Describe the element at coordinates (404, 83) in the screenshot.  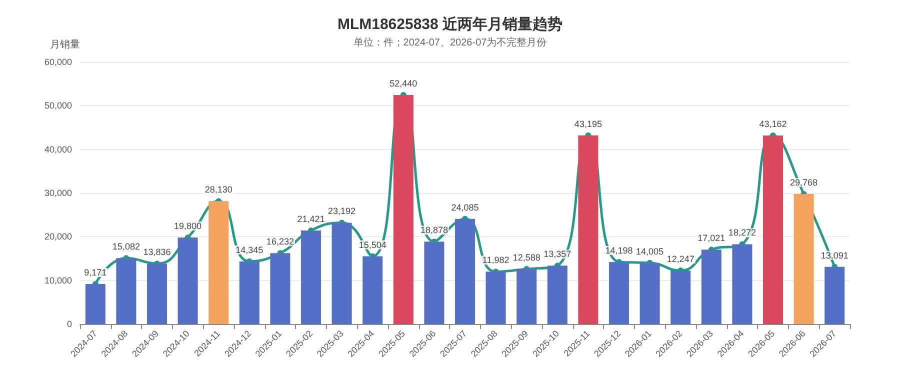
I see `data-label: 52,440` at that location.